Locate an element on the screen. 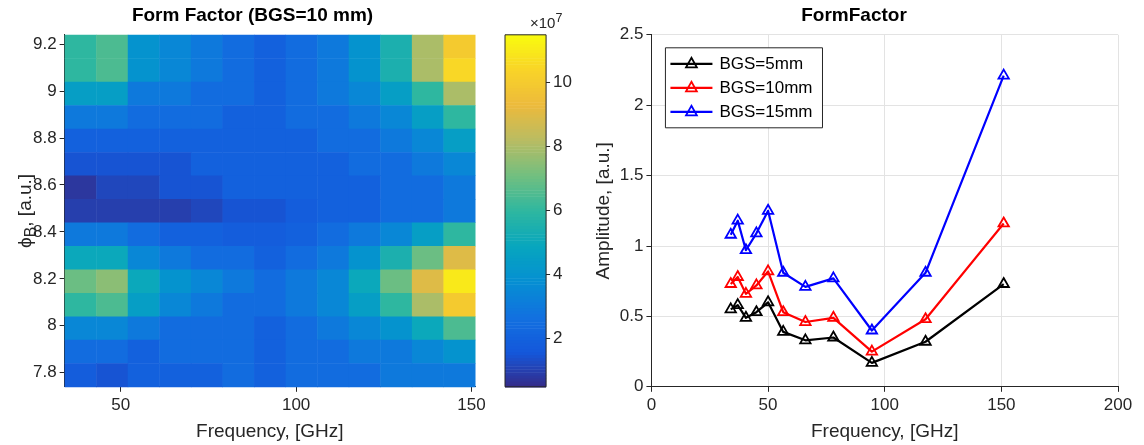 The height and width of the screenshot is (445, 1144). y-tick-label: 1 is located at coordinates (638, 245).